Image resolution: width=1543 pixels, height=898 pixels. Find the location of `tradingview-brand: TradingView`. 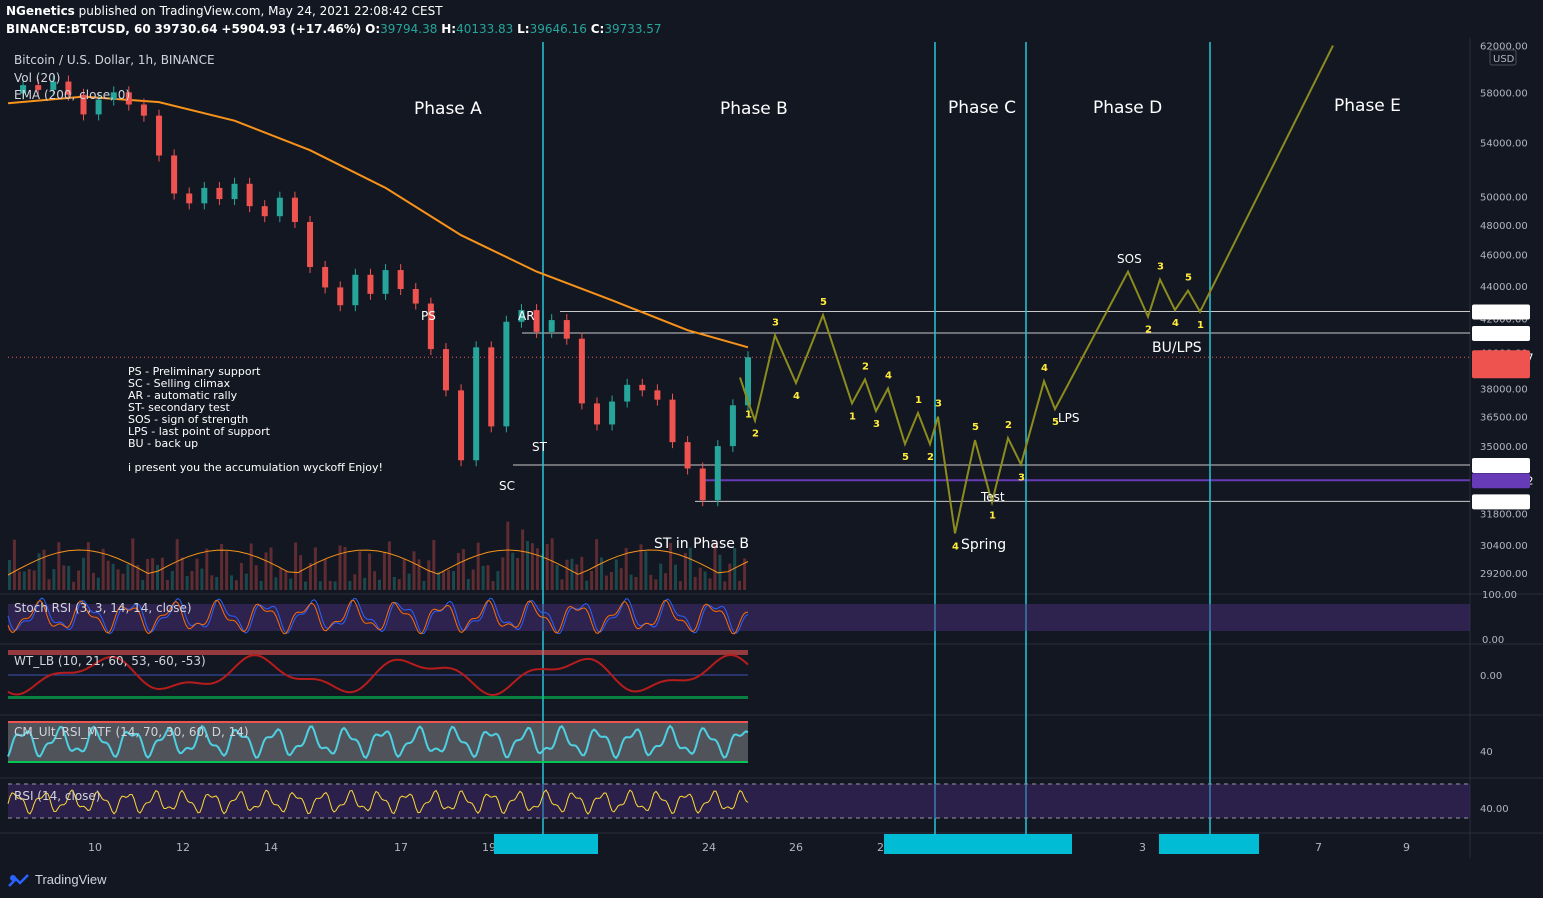

tradingview-brand: TradingView is located at coordinates (57, 879).